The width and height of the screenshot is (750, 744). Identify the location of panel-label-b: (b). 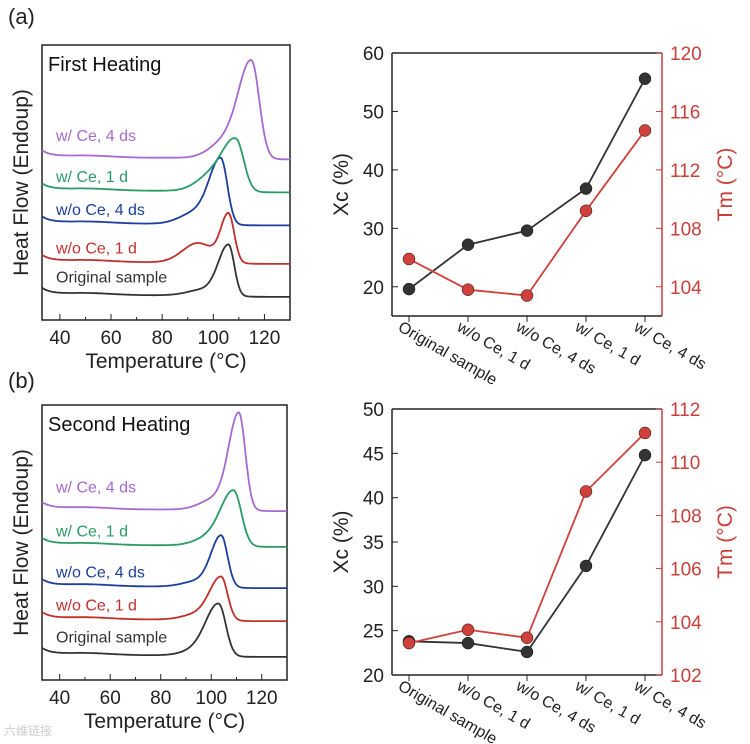
(21, 380).